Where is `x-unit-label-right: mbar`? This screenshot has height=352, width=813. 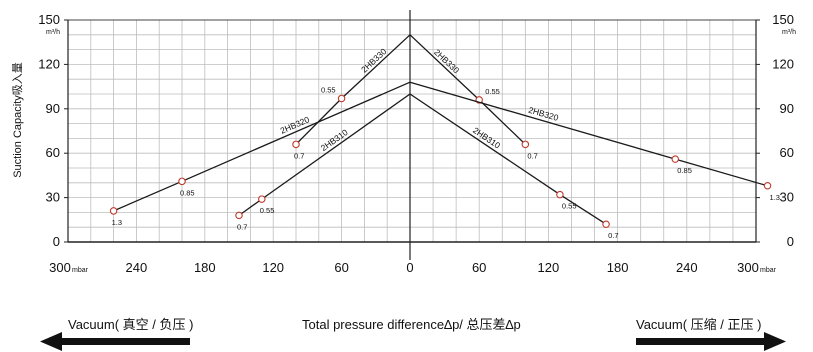 x-unit-label-right: mbar is located at coordinates (768, 270).